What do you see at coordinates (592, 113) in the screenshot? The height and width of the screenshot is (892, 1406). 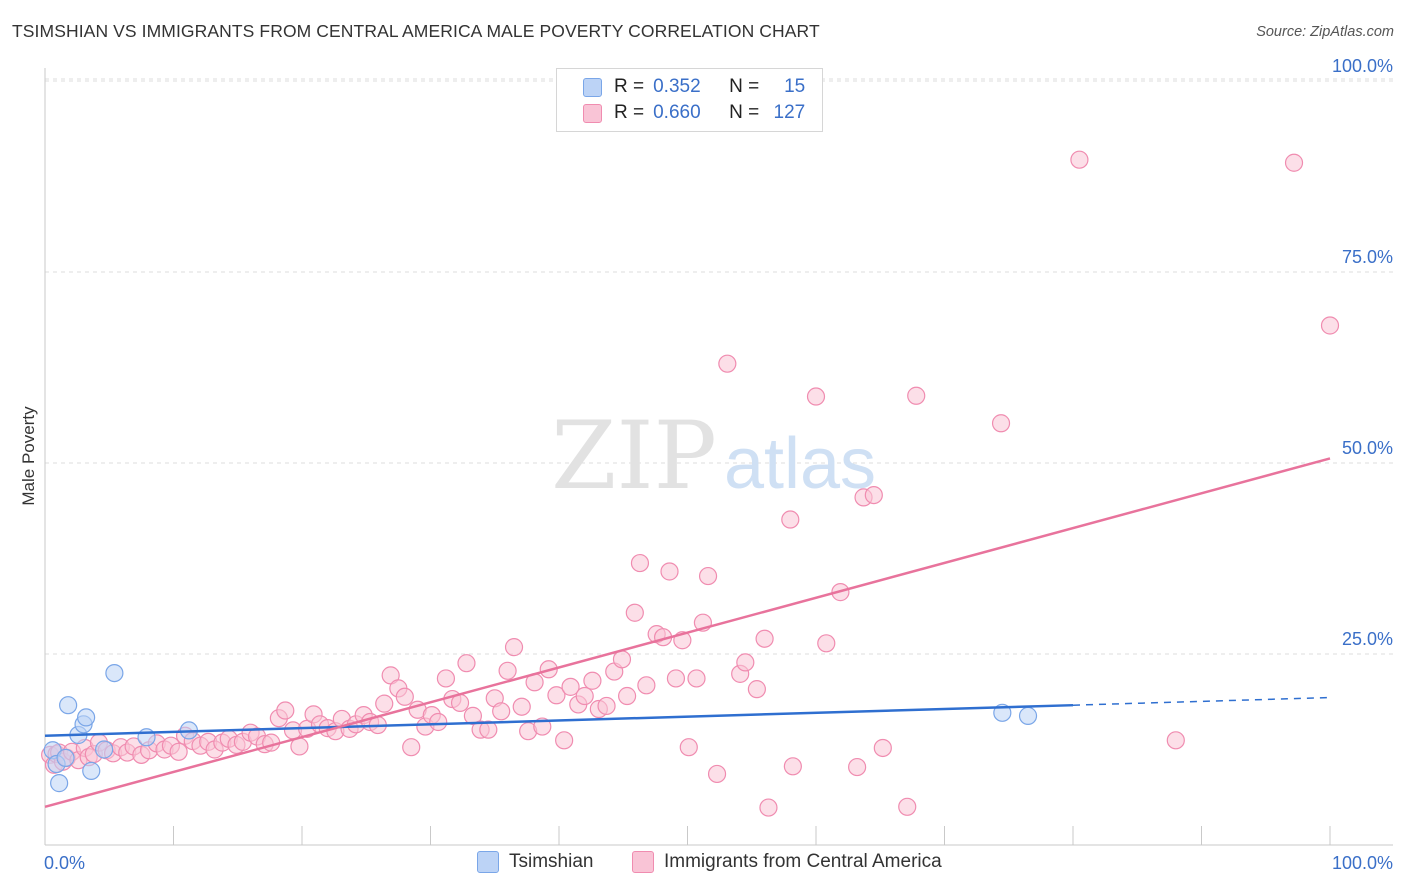 I see `legend-swatch-immigrants` at bounding box center [592, 113].